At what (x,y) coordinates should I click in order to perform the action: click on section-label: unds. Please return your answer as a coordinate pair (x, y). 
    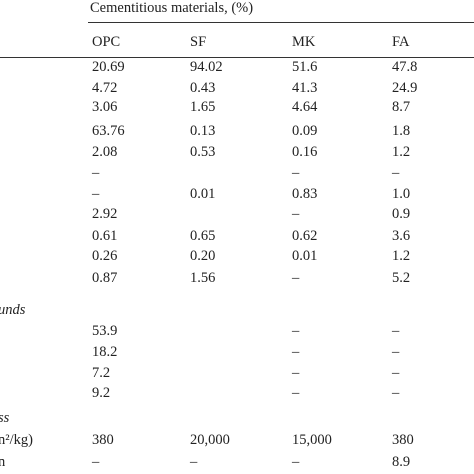
    Looking at the image, I should click on (13, 310).